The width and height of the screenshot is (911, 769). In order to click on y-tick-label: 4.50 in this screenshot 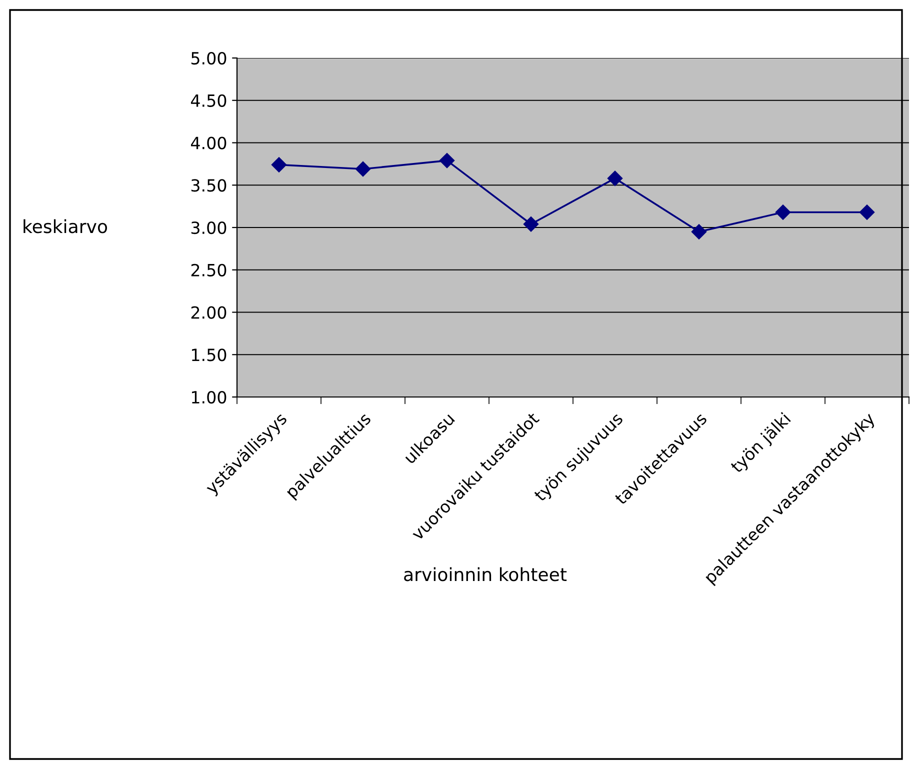, I will do `click(208, 100)`.